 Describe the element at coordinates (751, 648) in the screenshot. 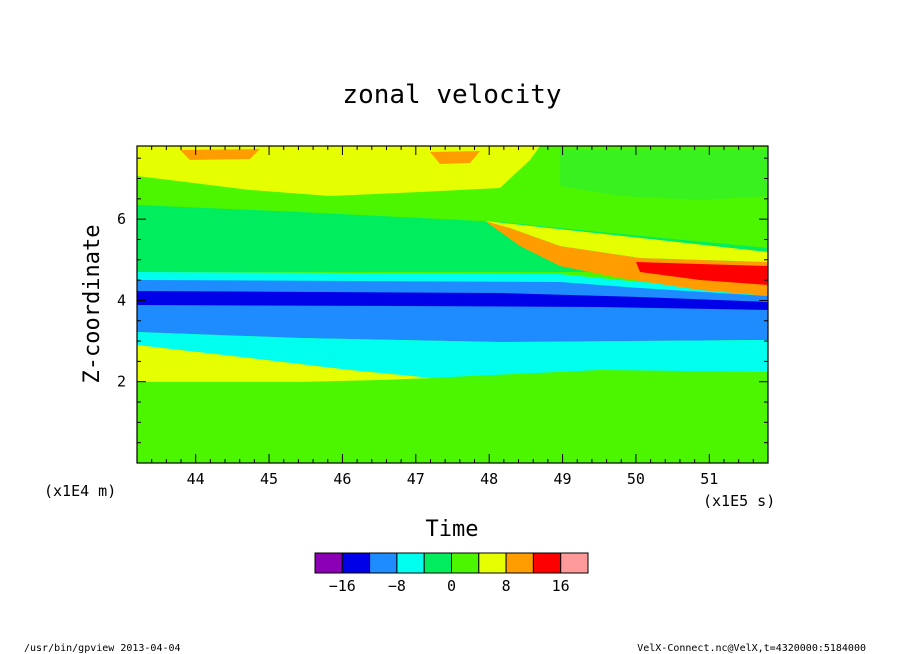

I see `footer-right: VelX-Connect.nc@VelX,t=4320000:5184000` at that location.